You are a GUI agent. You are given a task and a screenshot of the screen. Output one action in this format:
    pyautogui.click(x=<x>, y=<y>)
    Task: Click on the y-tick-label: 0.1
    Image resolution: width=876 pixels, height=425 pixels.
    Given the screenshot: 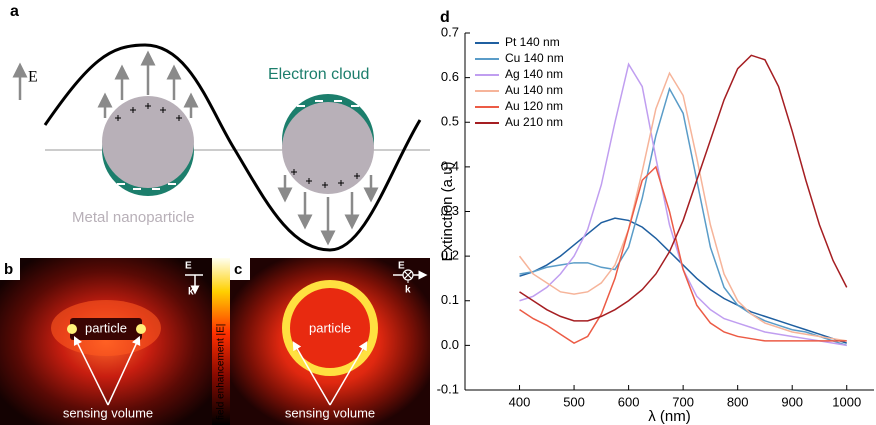 What is the action you would take?
    pyautogui.click(x=450, y=299)
    